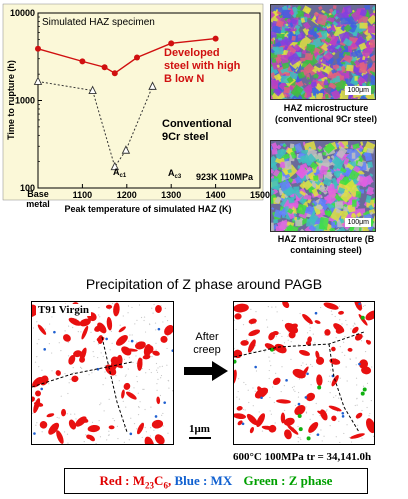 This screenshot has width=408, height=499. What do you see at coordinates (199, 429) in the screenshot?
I see `scale-bar-label: 1μm` at bounding box center [199, 429].